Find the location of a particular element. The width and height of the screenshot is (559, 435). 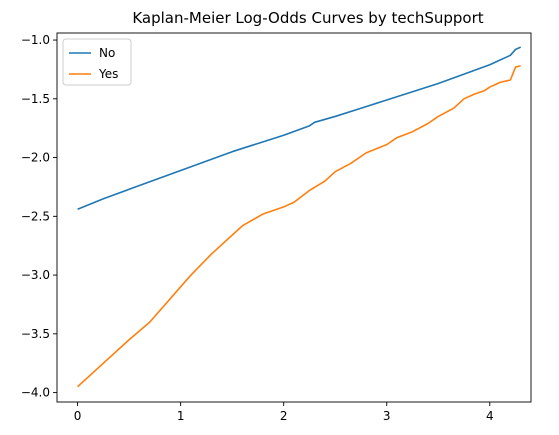

y-tick-label: −2.0 is located at coordinates (35, 158).